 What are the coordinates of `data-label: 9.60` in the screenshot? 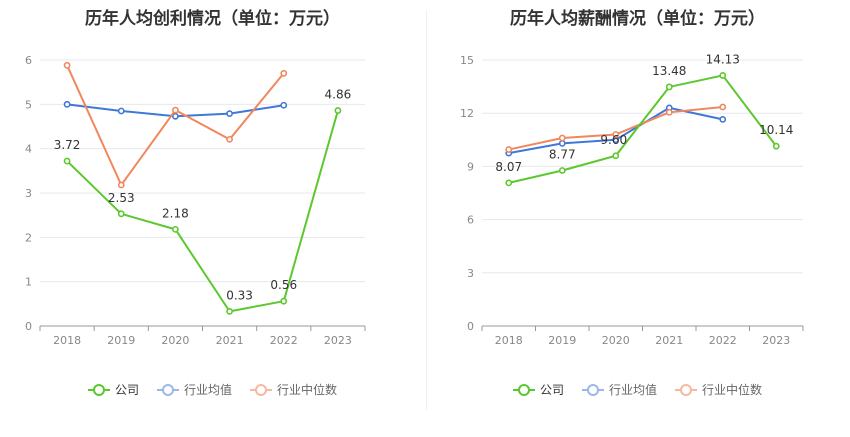 It's located at (613, 140).